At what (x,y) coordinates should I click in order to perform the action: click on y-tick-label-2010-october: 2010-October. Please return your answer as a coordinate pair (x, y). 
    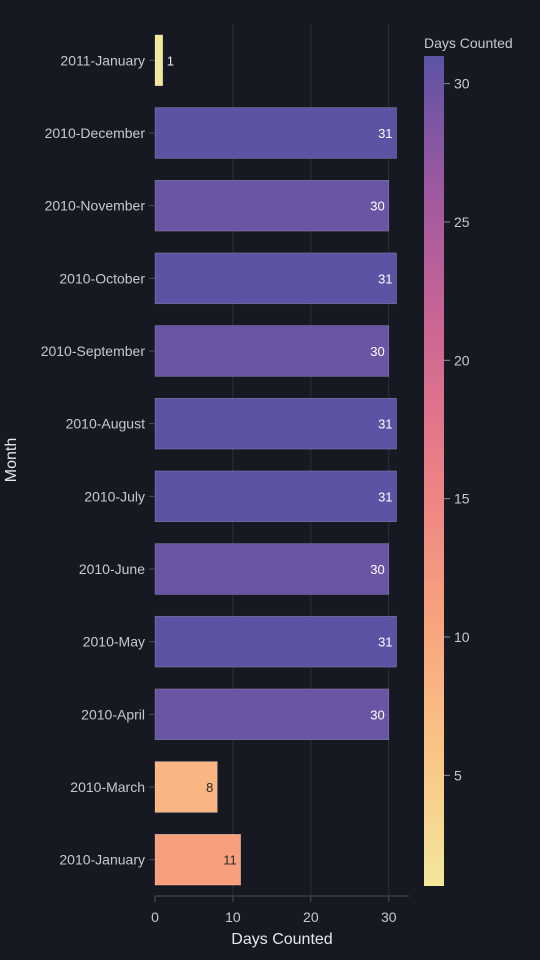
    Looking at the image, I should click on (102, 278).